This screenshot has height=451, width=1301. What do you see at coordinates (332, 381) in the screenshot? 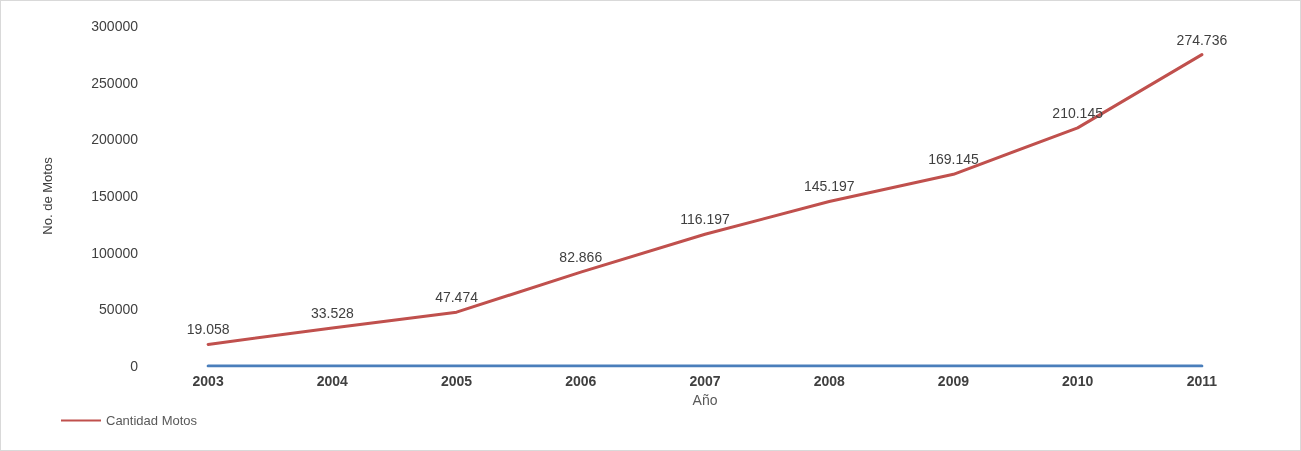
I see `x-tick-label: 2004` at bounding box center [332, 381].